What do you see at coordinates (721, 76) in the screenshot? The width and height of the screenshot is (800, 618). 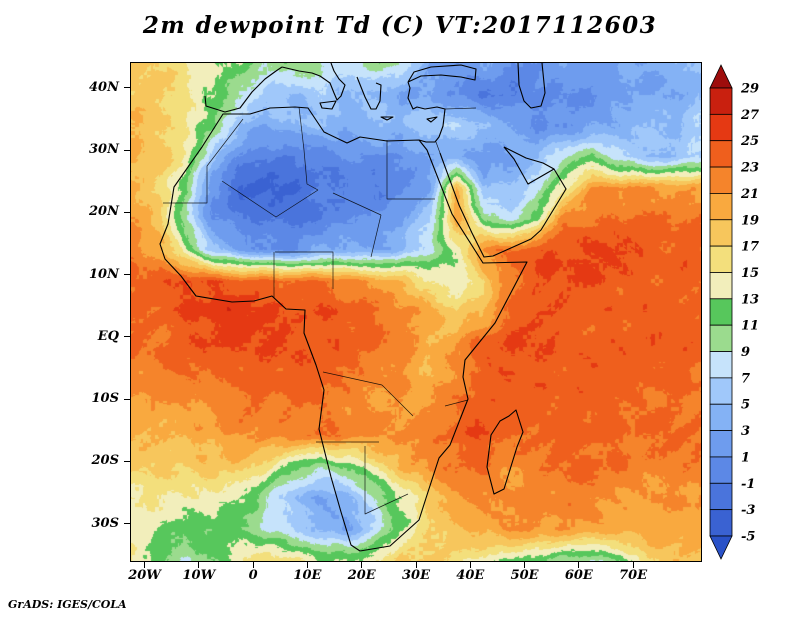 I see `colorbar-arrow-top` at bounding box center [721, 76].